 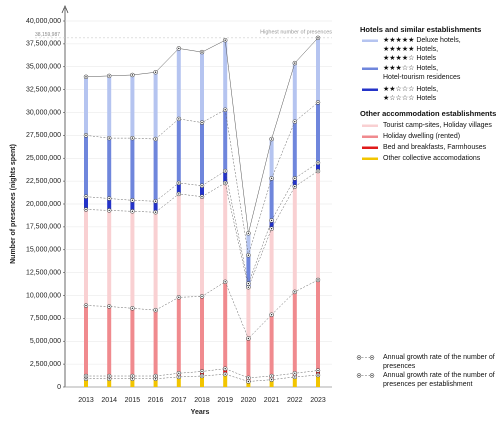 What do you see at coordinates (43, 272) in the screenshot?
I see `y-tick-label: 12,500,000` at bounding box center [43, 272].